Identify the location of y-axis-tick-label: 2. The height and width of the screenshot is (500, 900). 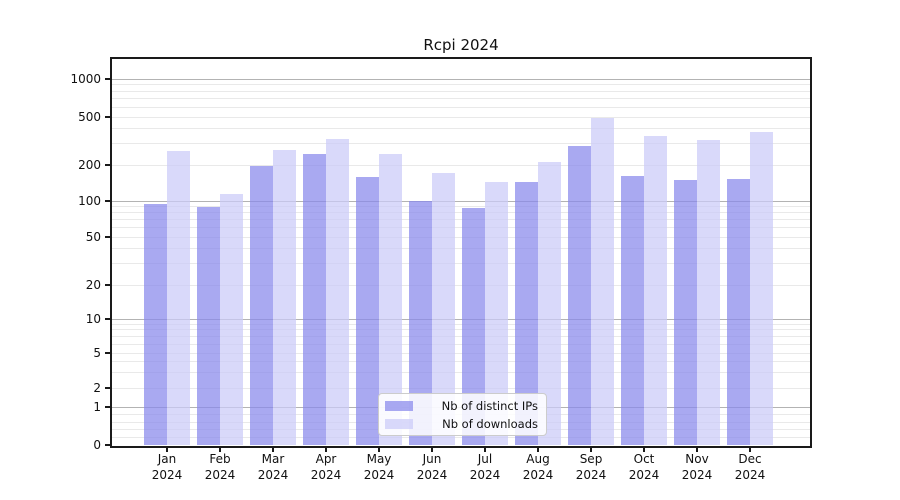
(97, 388).